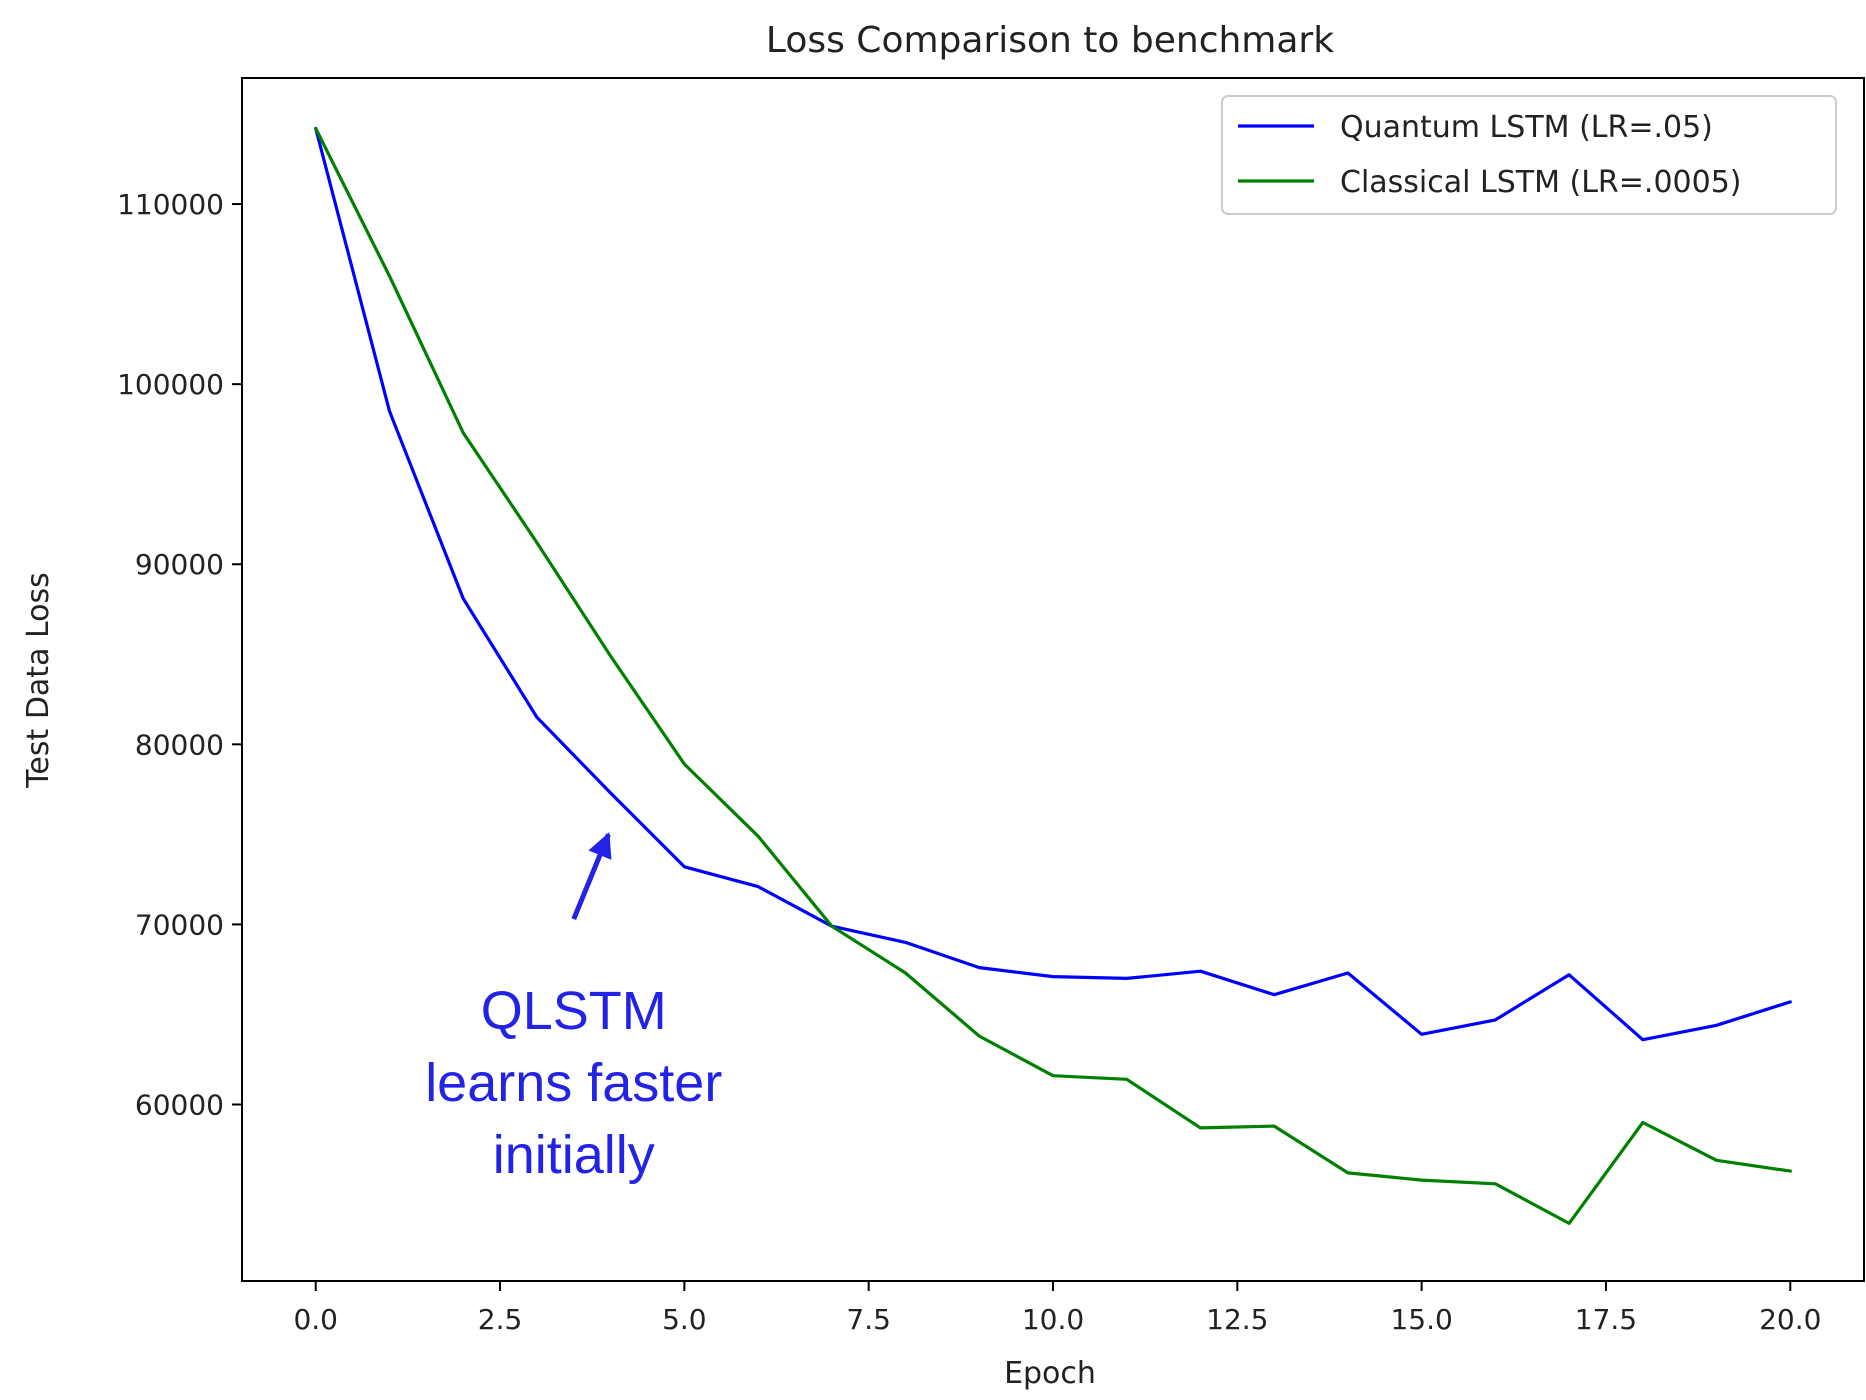 The height and width of the screenshot is (1400, 1866). What do you see at coordinates (1421, 1319) in the screenshot?
I see `x-tick-label: 15.0` at bounding box center [1421, 1319].